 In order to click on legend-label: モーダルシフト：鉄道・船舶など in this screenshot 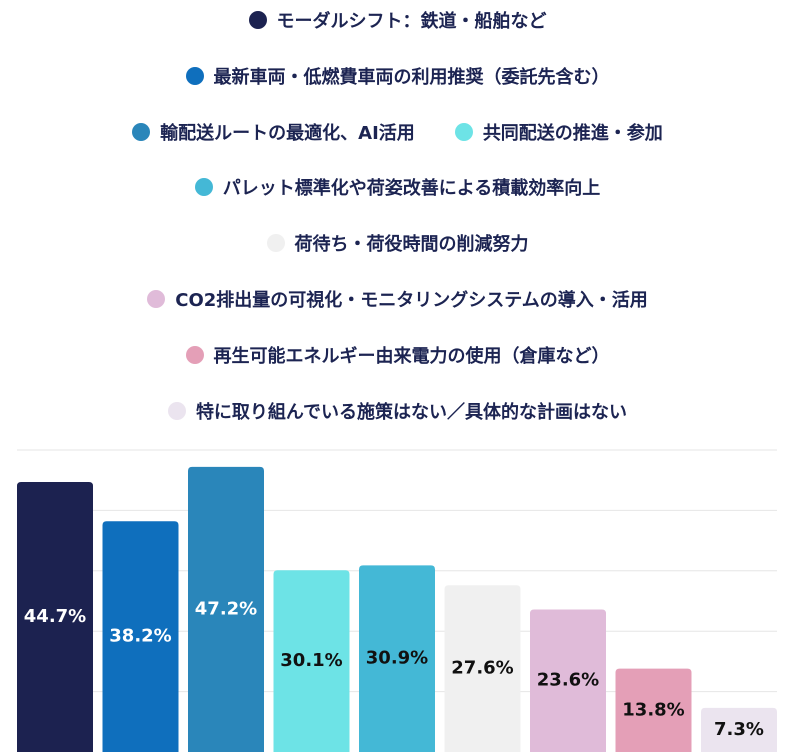, I will do `click(411, 21)`.